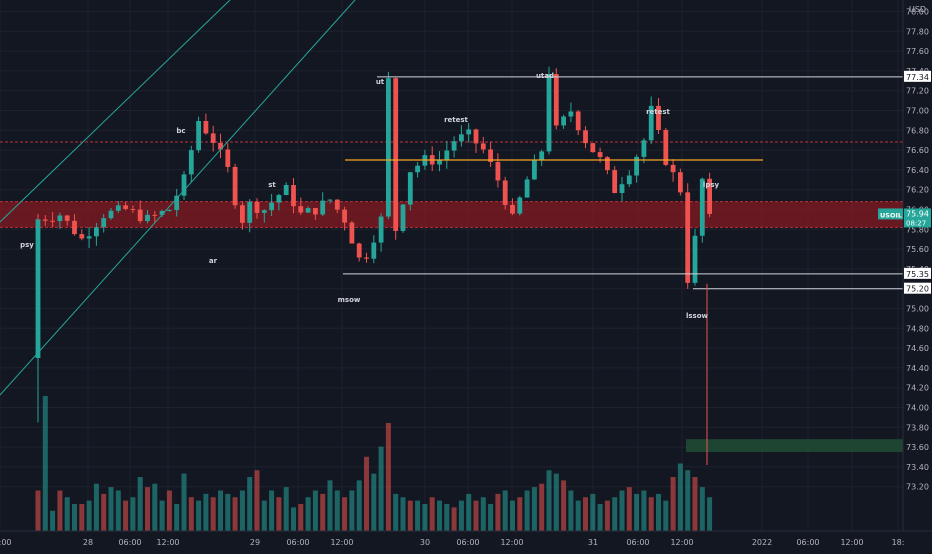 The height and width of the screenshot is (554, 932). Describe the element at coordinates (545, 76) in the screenshot. I see `annotation-utad: utad` at that location.